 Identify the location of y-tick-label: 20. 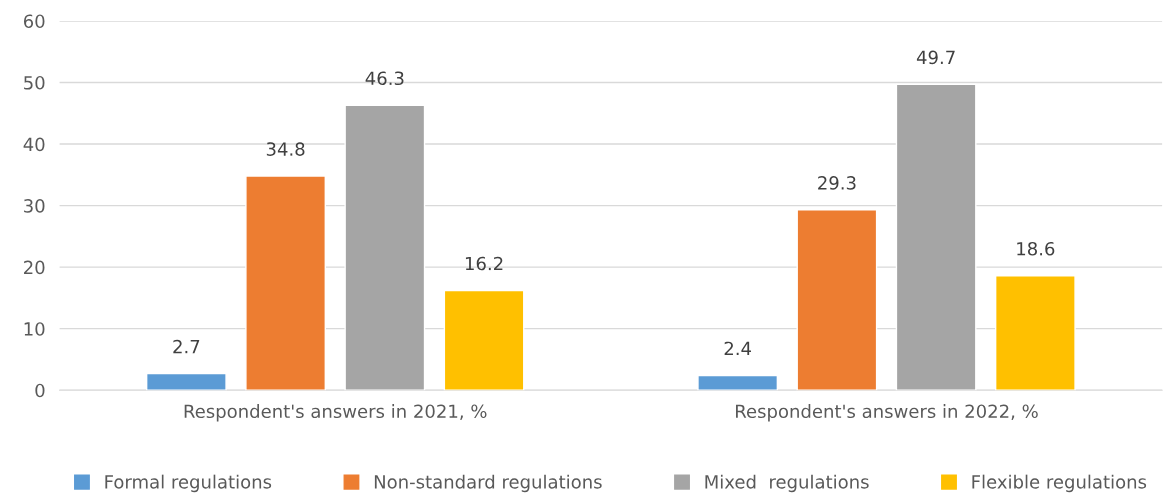
(34, 267).